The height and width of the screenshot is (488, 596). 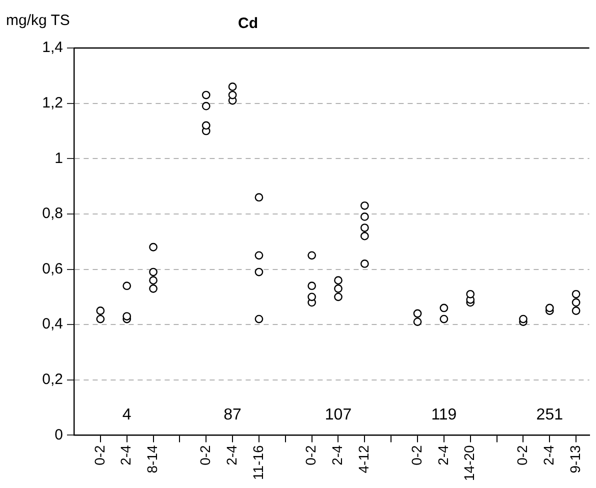 I want to click on x-tick-label: 14-20, so click(x=469, y=463).